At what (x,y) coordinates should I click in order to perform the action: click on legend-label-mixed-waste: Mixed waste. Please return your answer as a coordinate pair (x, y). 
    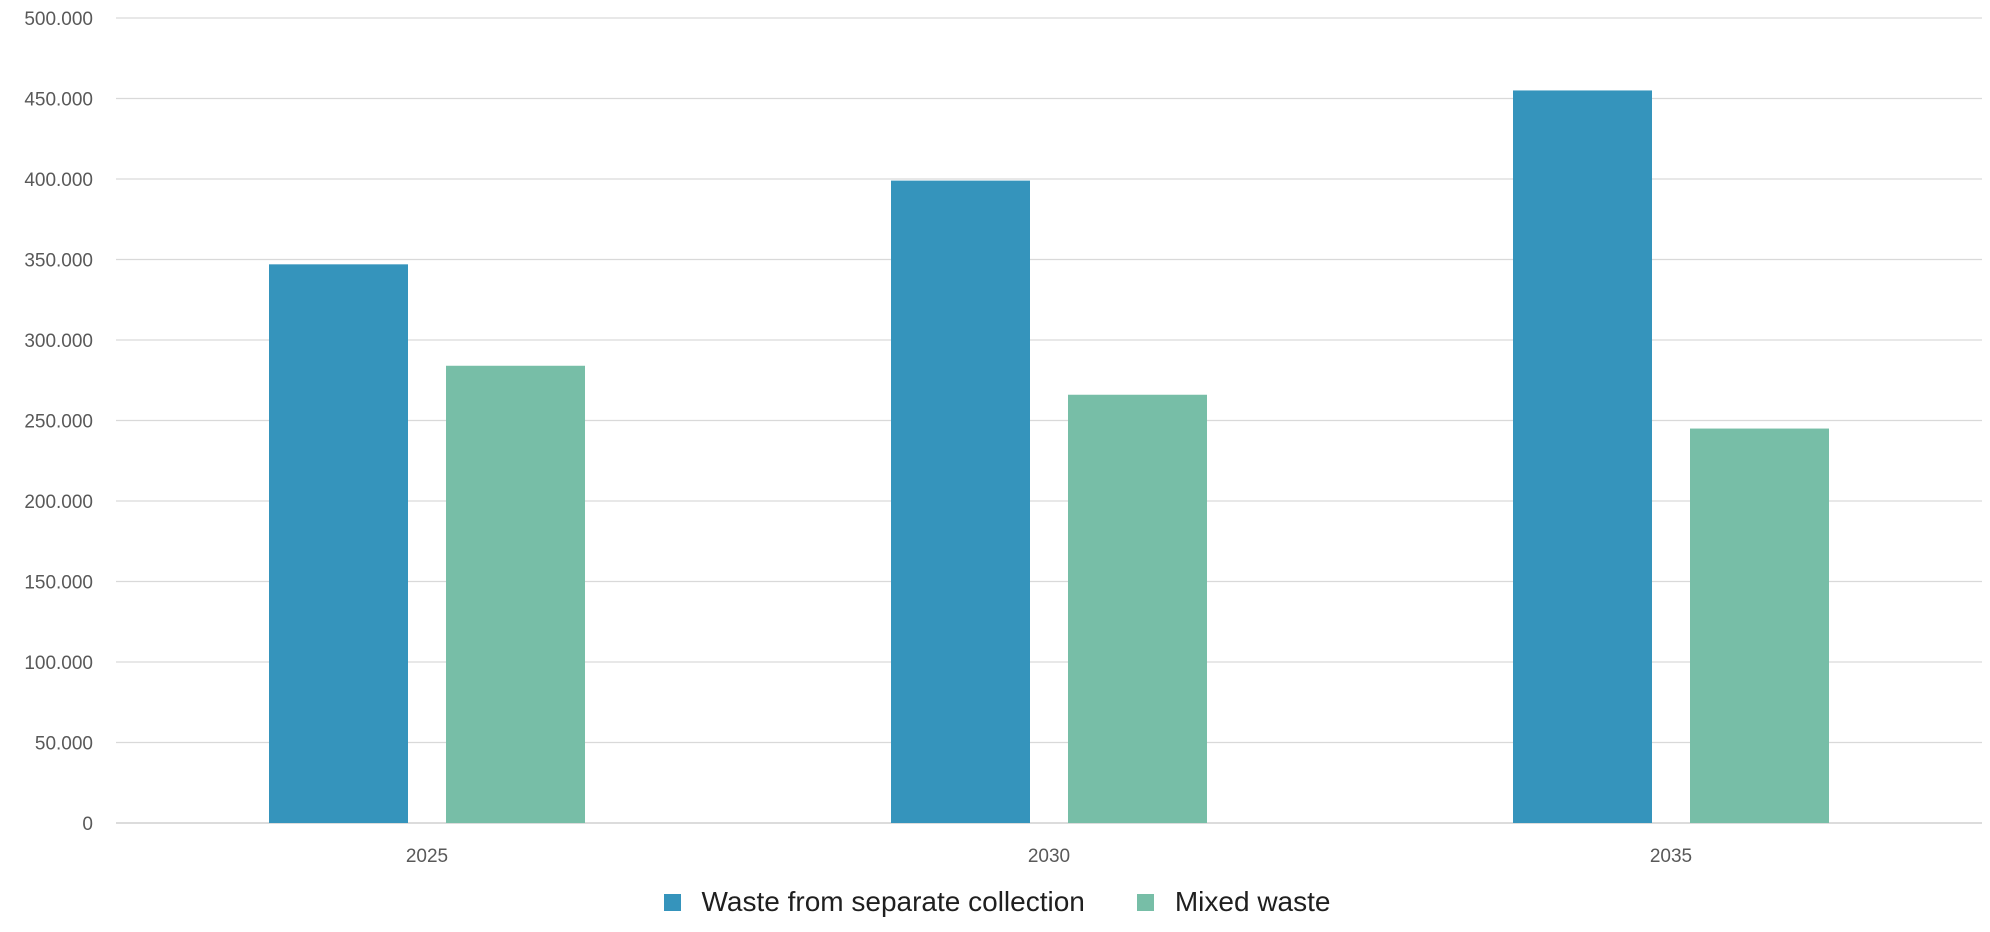
    Looking at the image, I should click on (1252, 901).